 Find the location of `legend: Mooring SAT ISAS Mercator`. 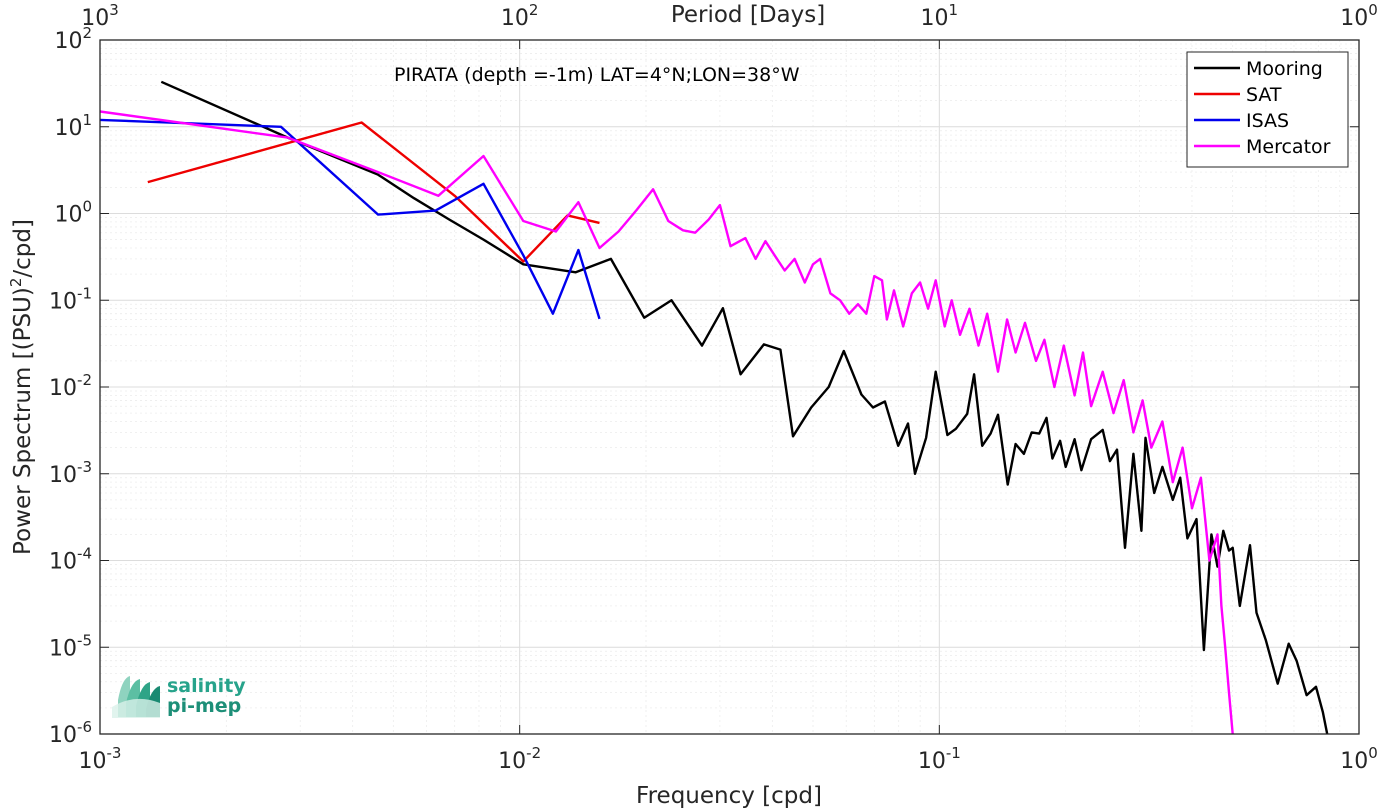

legend: Mooring SAT ISAS Mercator is located at coordinates (1267, 109).